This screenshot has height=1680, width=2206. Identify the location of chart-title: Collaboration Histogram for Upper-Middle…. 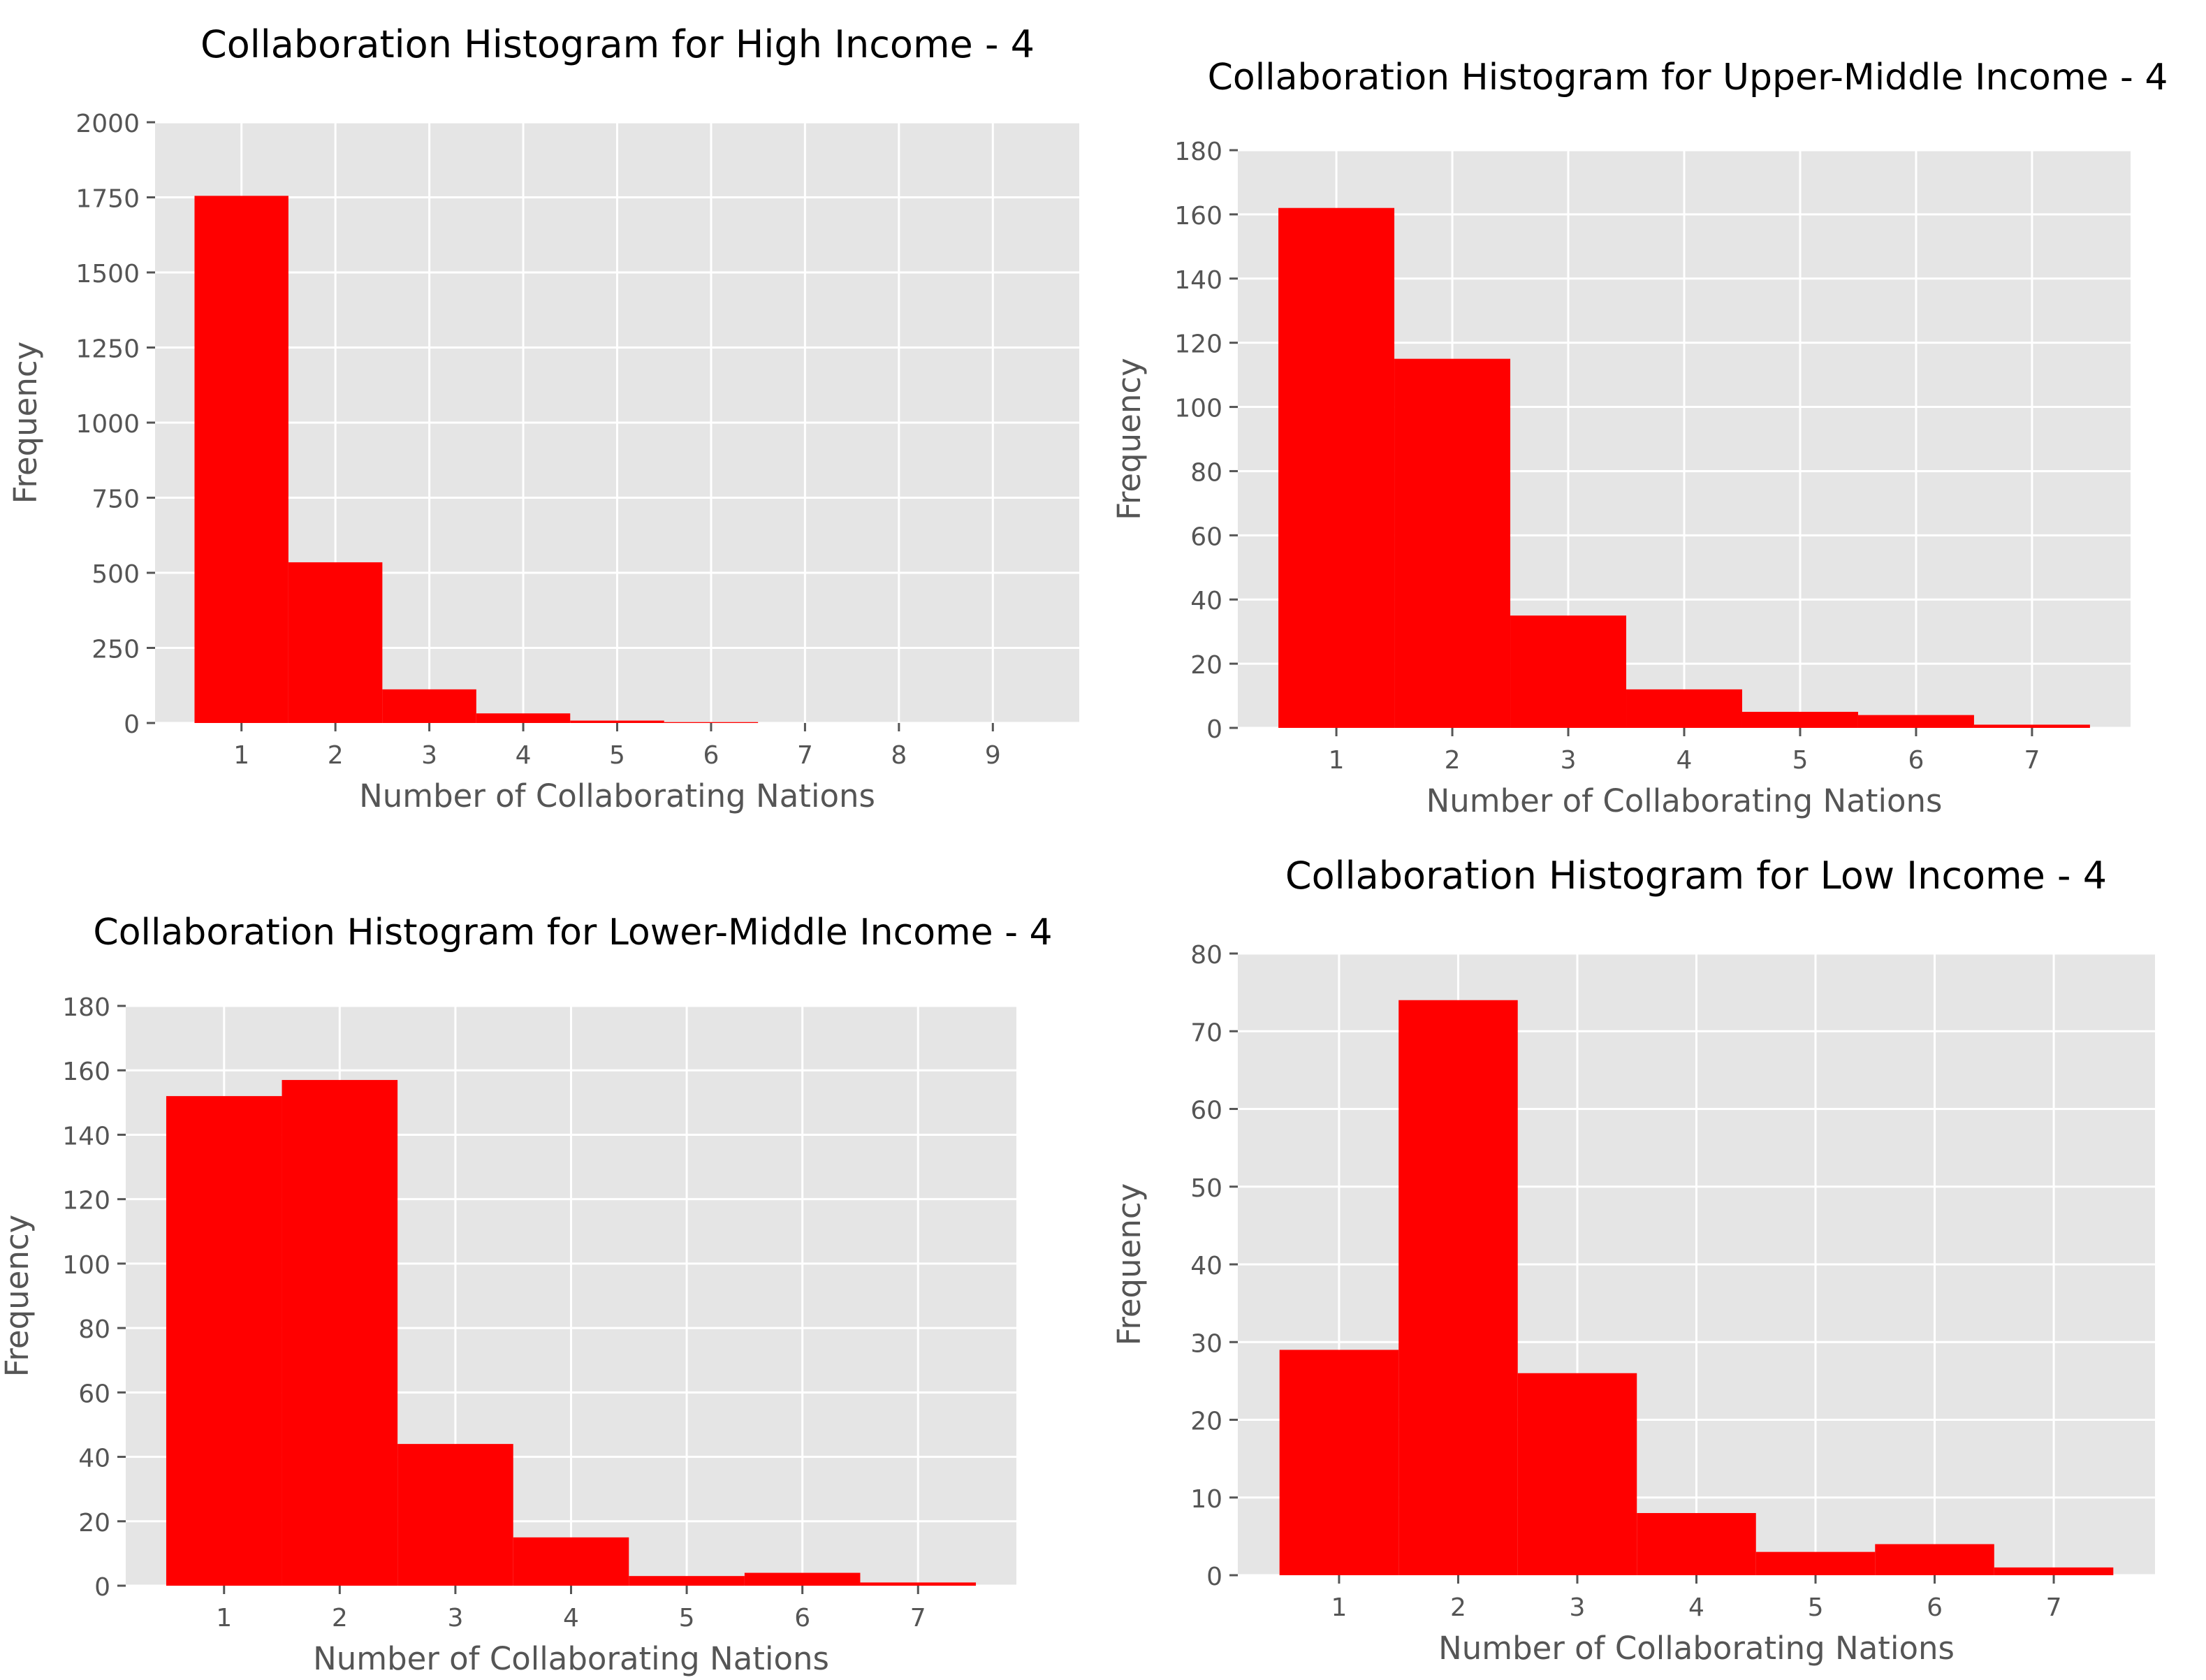
(1688, 78).